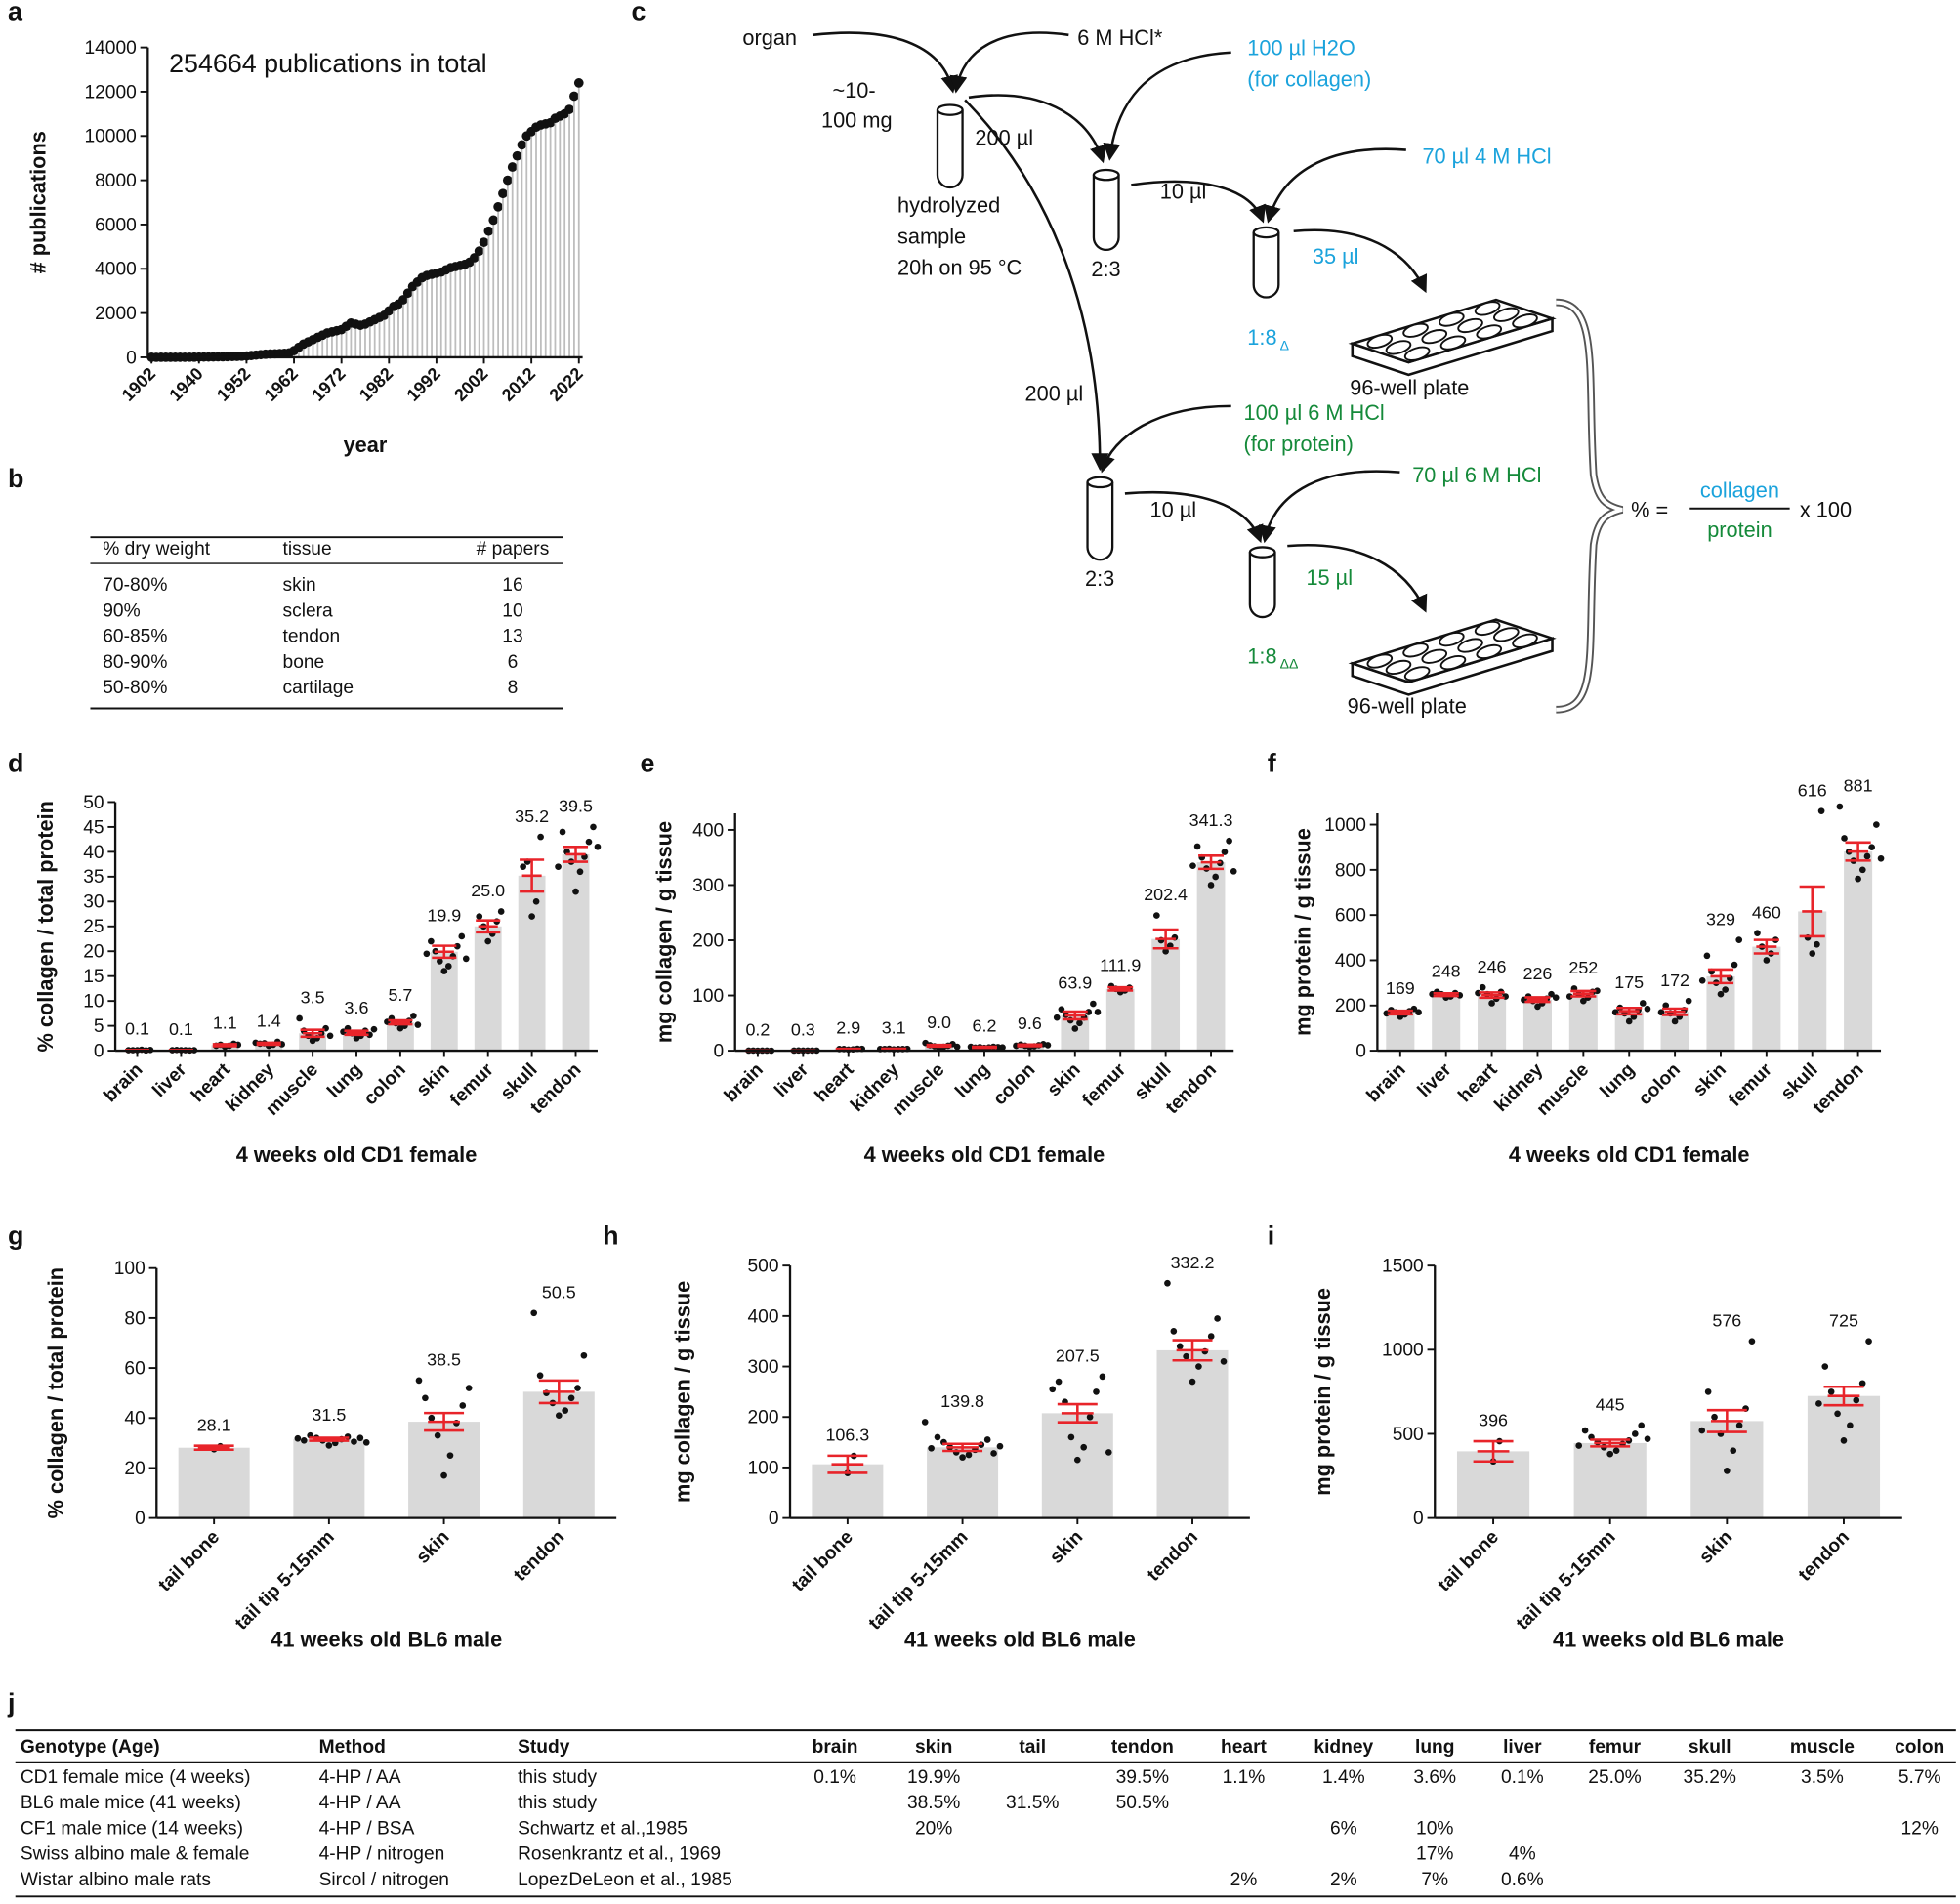  Describe the element at coordinates (1142, 1777) in the screenshot. I see `table-cell: 39.5%` at that location.